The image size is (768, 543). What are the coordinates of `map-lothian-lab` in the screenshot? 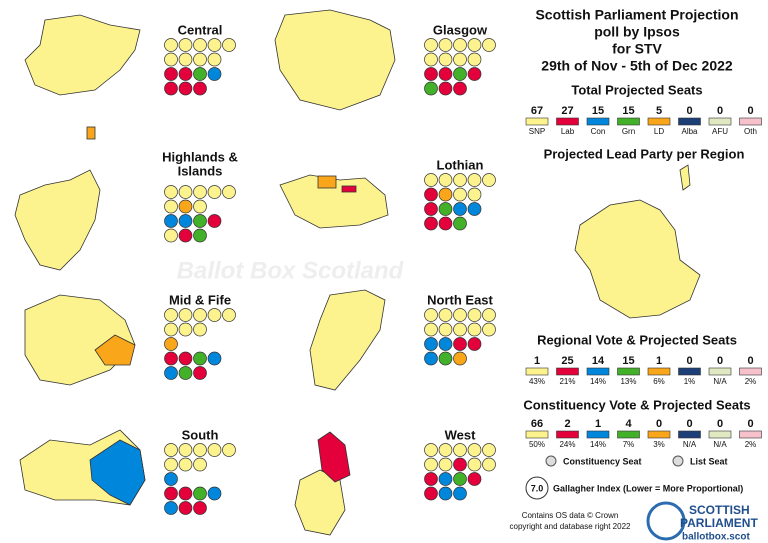 It's located at (349, 189).